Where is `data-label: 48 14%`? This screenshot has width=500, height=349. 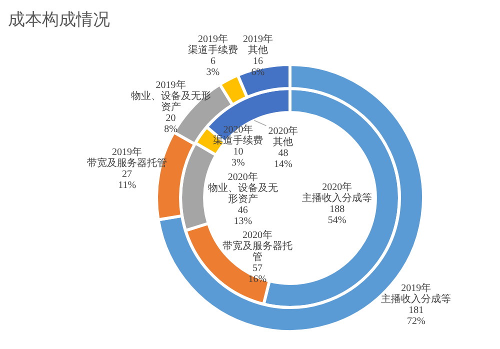 data-label: 48 14% is located at coordinates (283, 159).